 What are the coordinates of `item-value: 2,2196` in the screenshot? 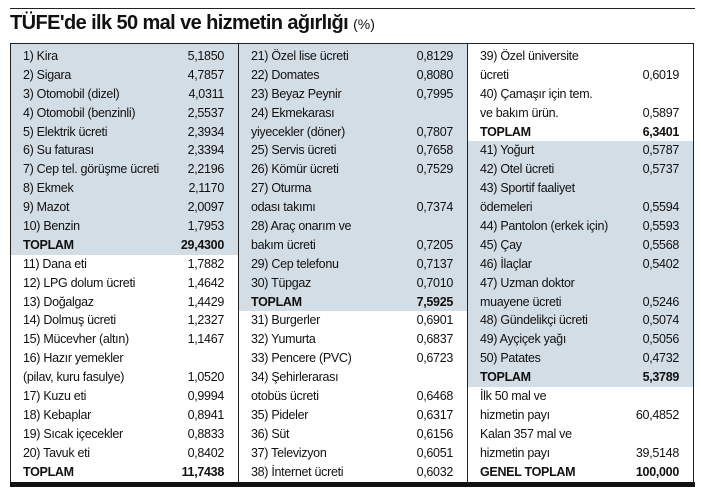 It's located at (206, 169).